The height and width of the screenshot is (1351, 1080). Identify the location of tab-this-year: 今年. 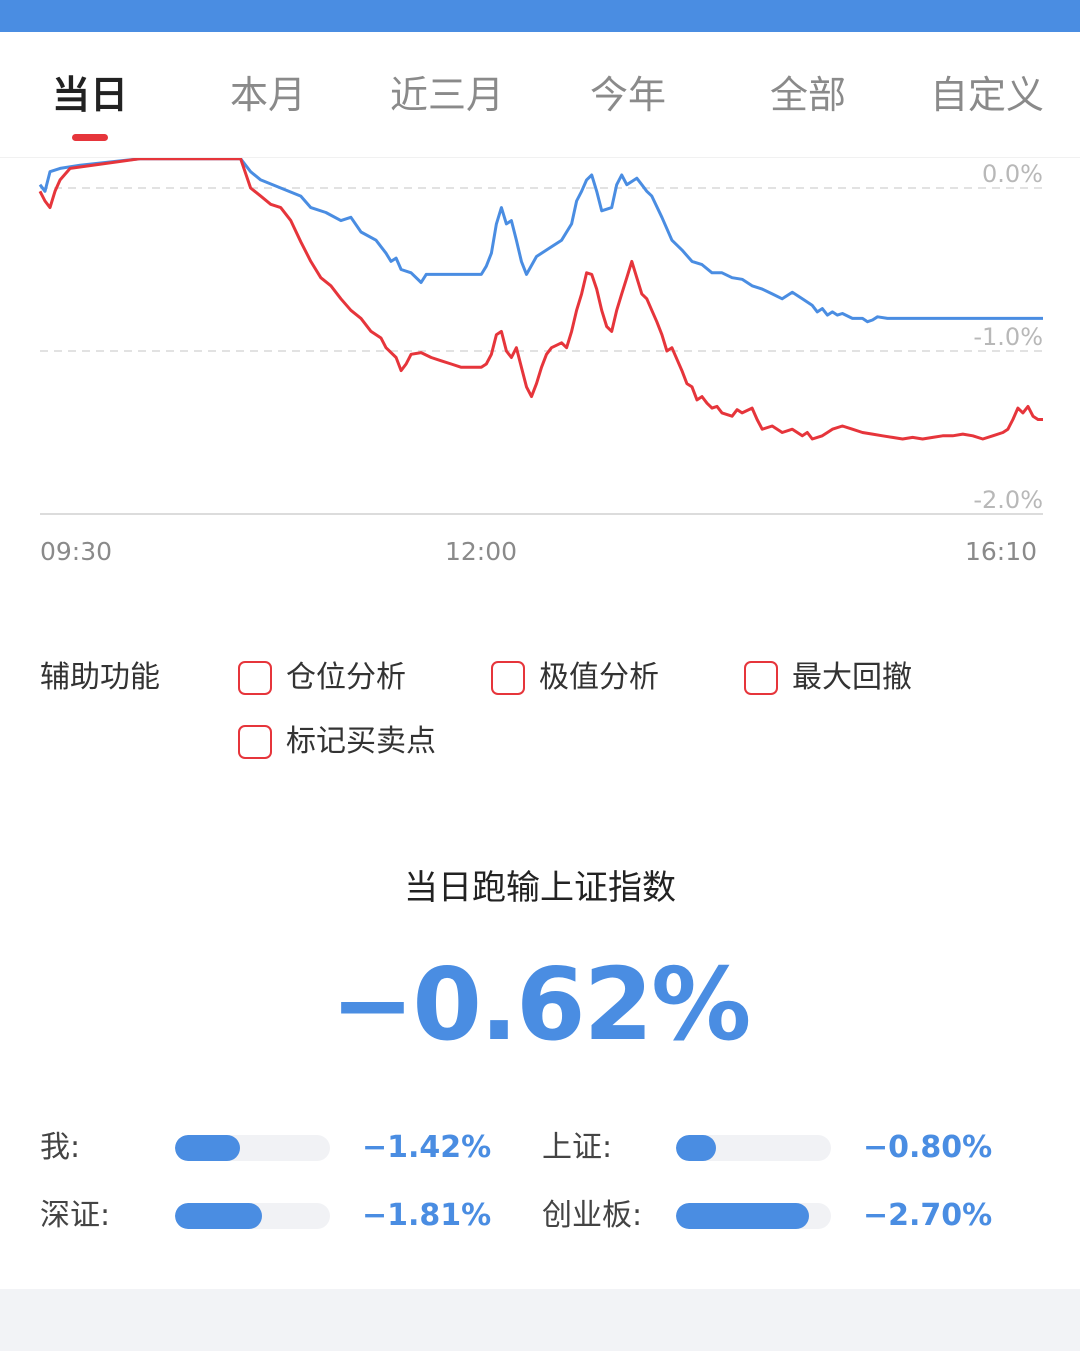
(628, 95).